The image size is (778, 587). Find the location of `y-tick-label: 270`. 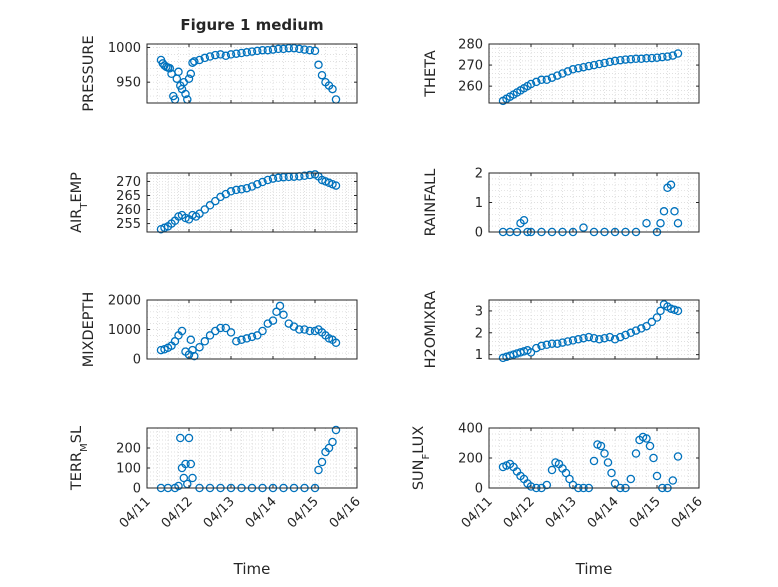

y-tick-label: 270 is located at coordinates (128, 182).